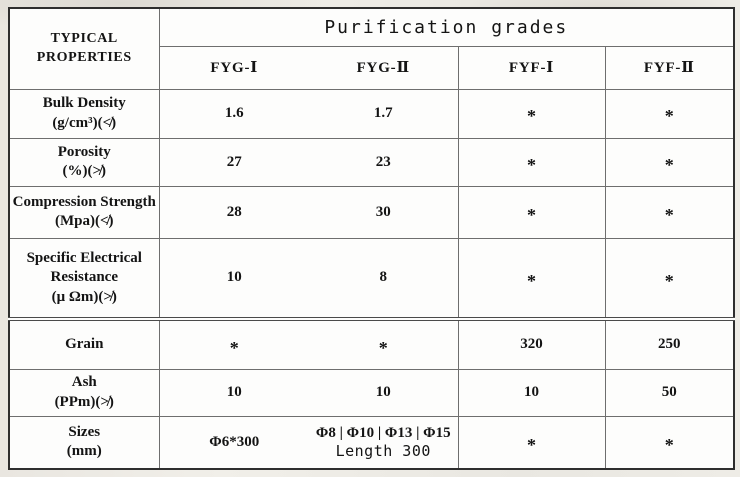  I want to click on property-line: Grain, so click(84, 344).